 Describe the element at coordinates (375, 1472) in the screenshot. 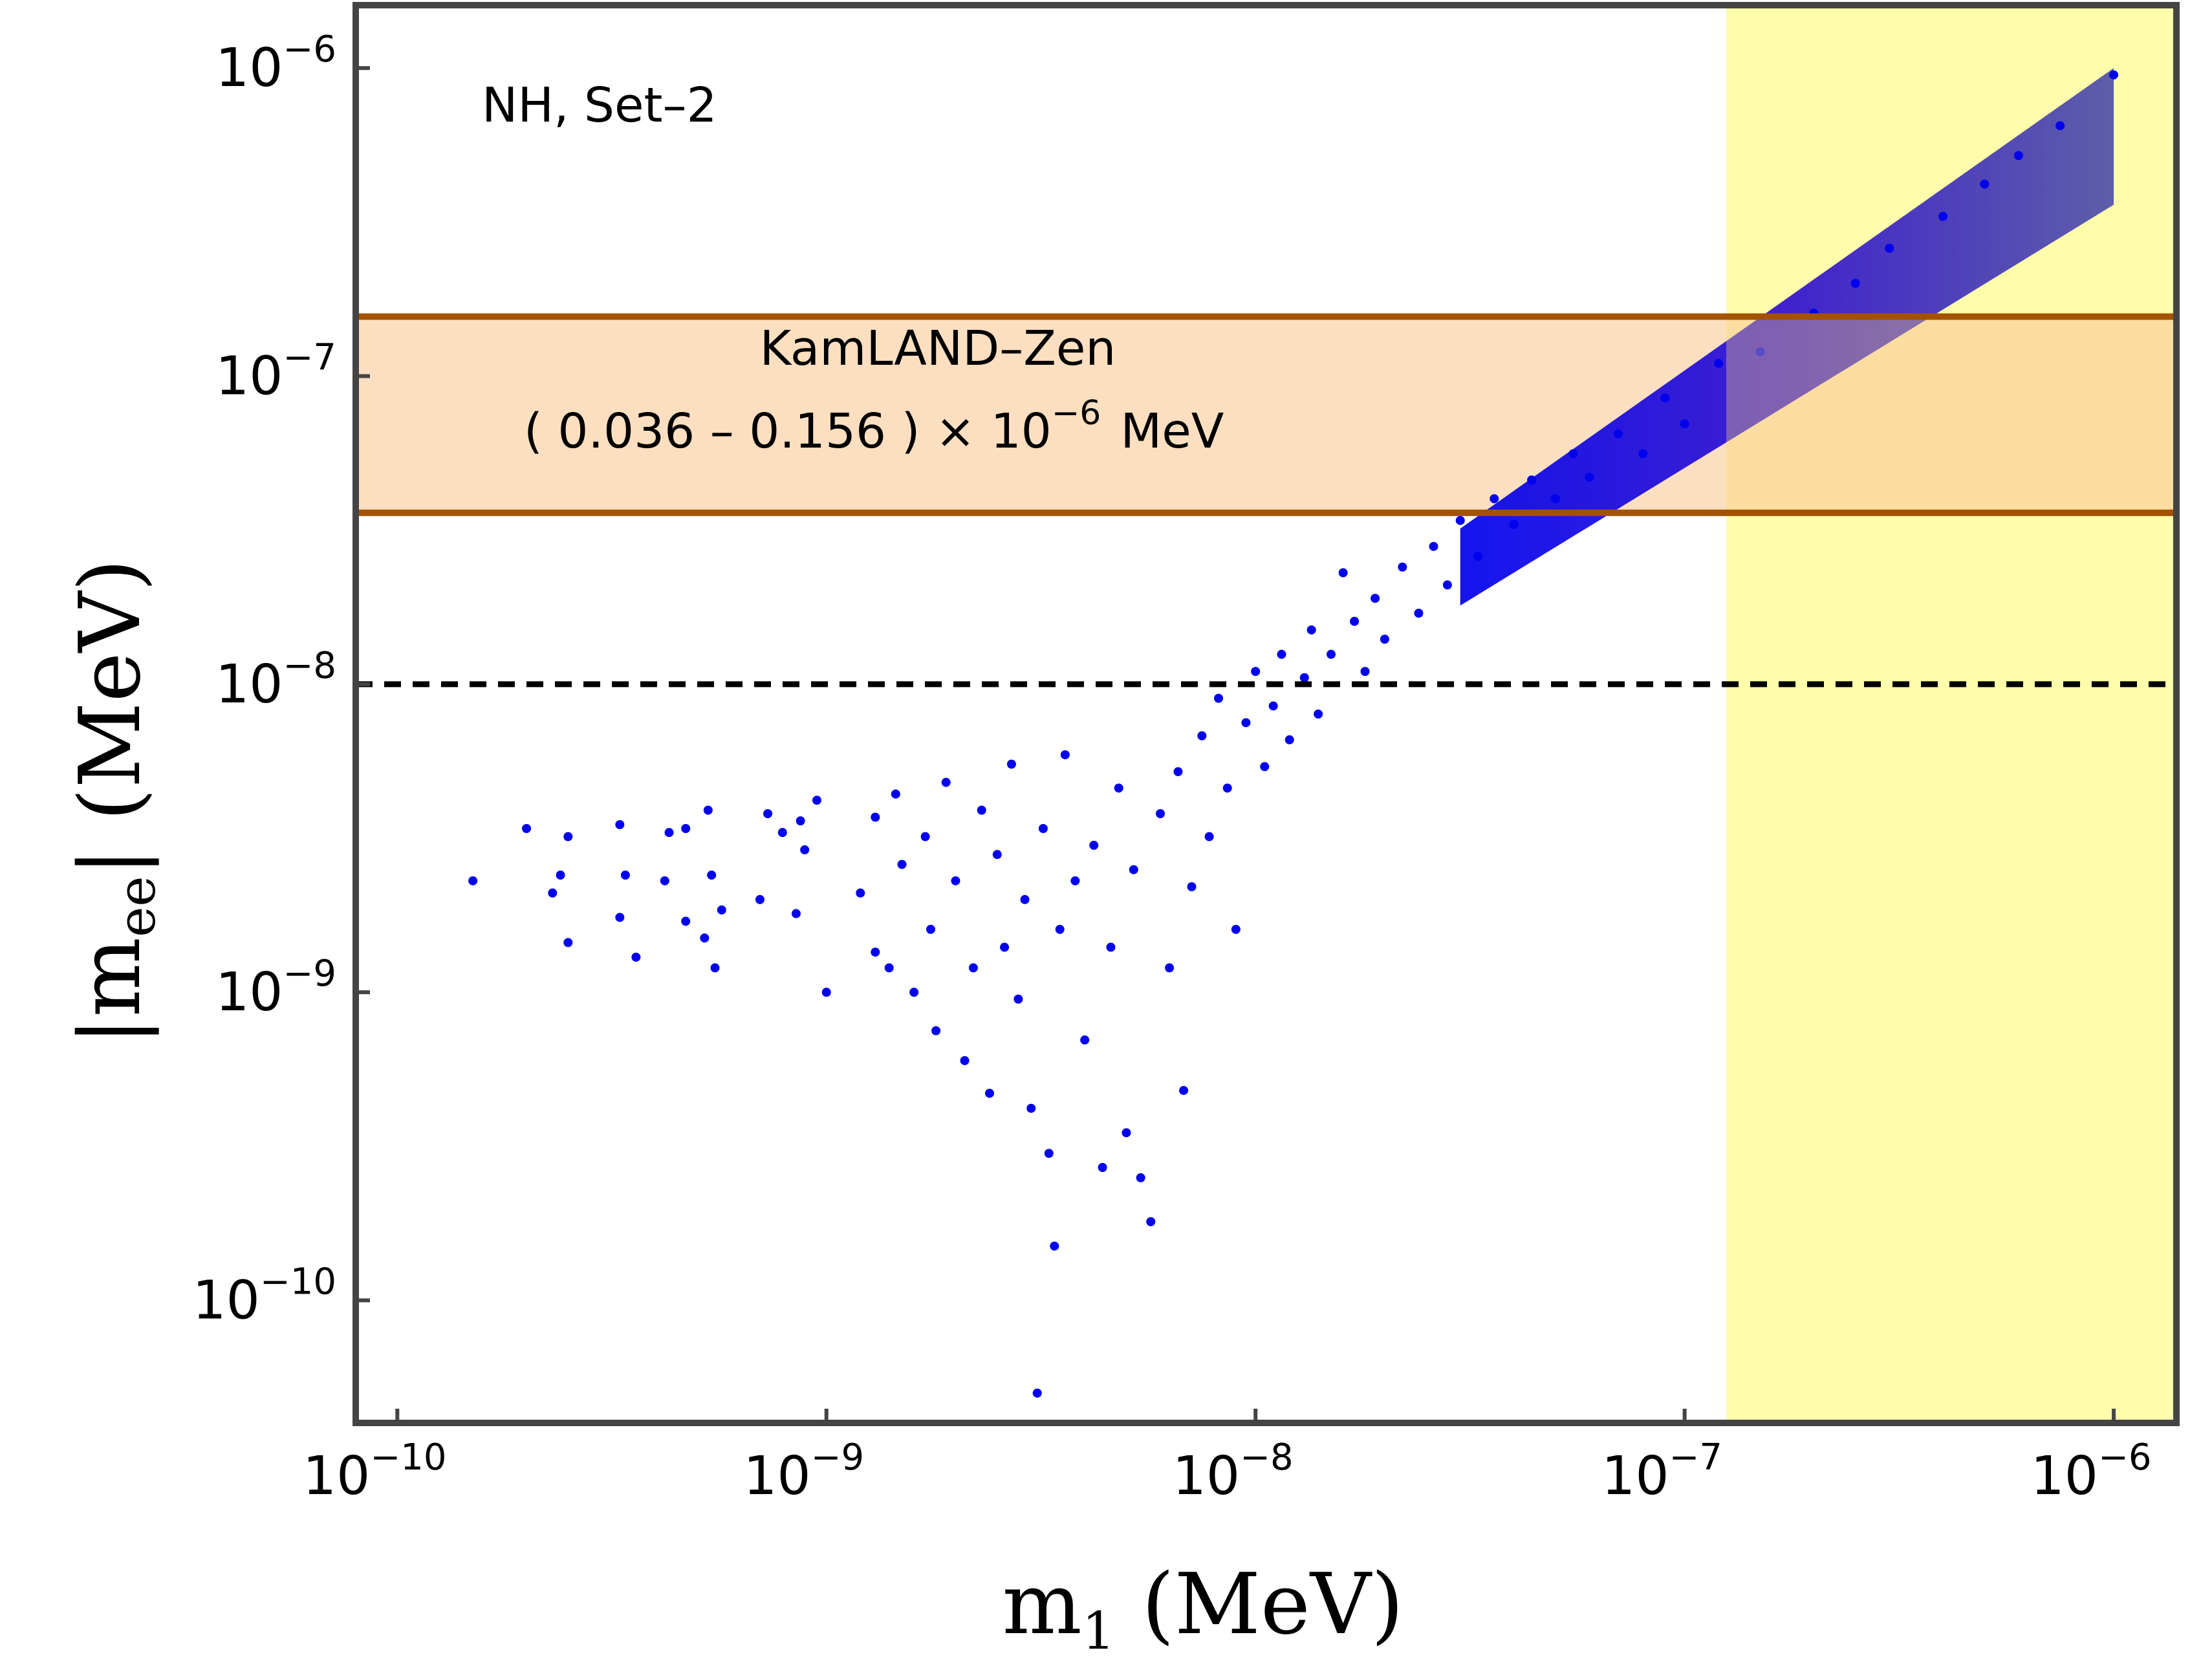

I see `x-tick-label: 10⁻¹⁰` at that location.